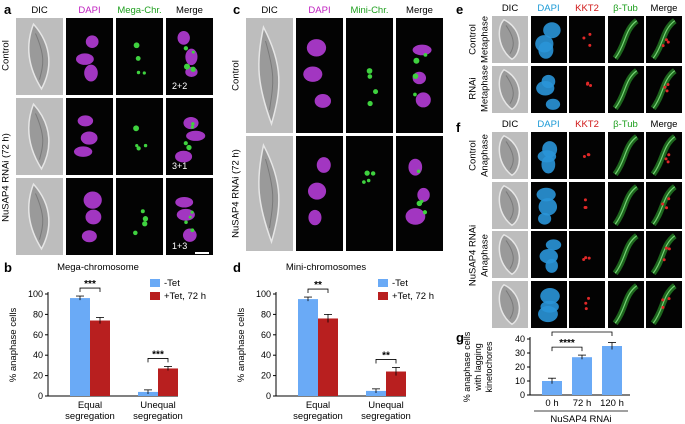 Image resolution: width=685 pixels, height=424 pixels. I want to click on panel-a-image-r0-c2, so click(139, 56).